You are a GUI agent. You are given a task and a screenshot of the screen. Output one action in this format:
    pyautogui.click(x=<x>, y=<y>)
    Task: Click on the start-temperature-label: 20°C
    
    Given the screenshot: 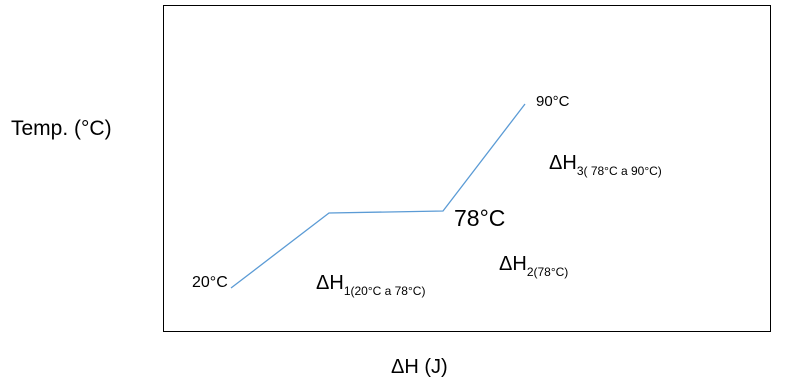 What is the action you would take?
    pyautogui.click(x=210, y=282)
    